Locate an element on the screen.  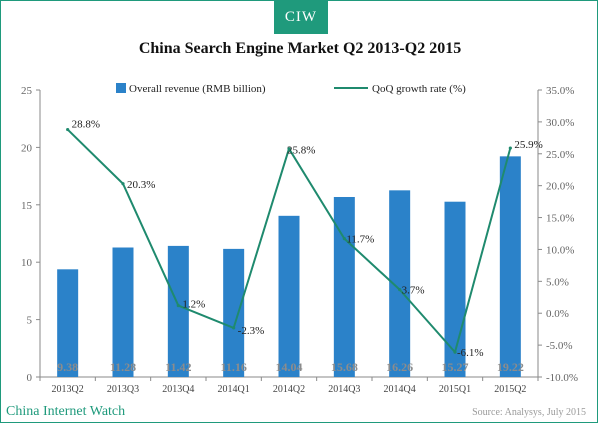
y-left-tick-label: 15 is located at coordinates (27, 206).